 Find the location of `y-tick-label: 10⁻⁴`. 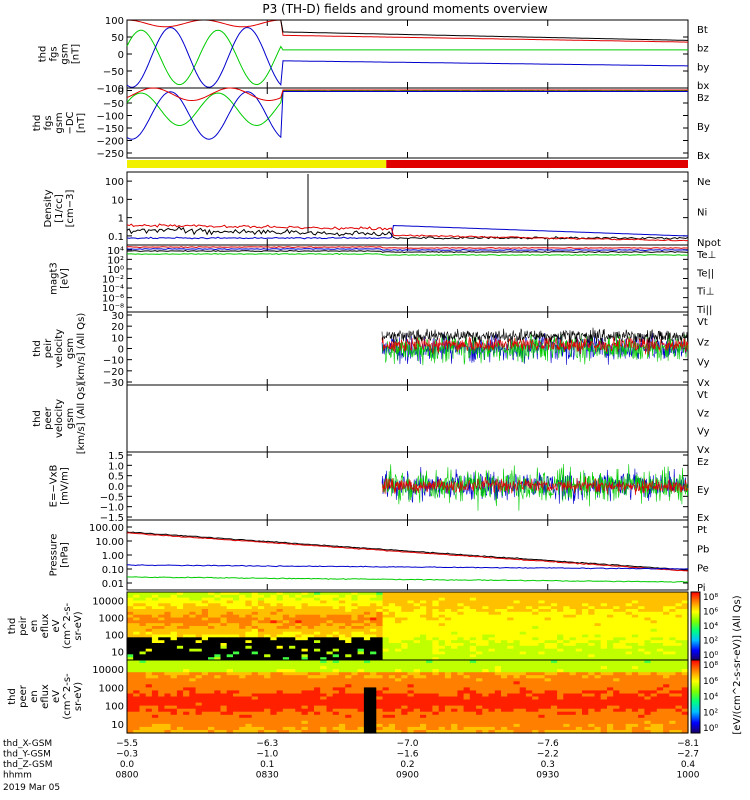

y-tick-label: 10⁻⁴ is located at coordinates (113, 289).